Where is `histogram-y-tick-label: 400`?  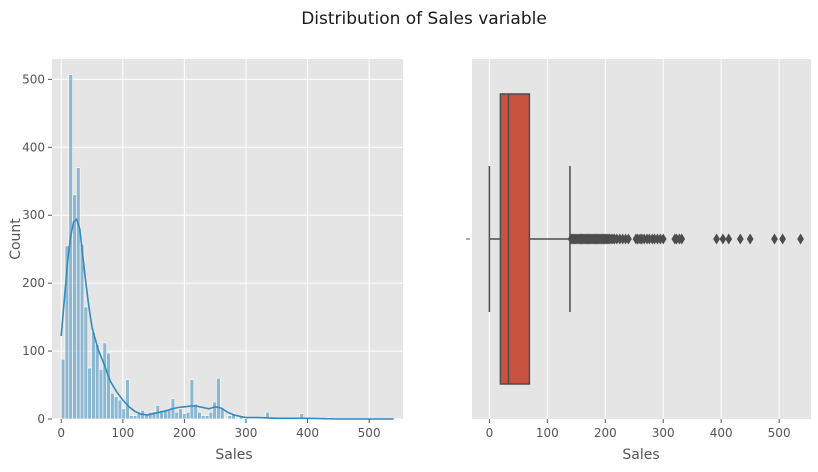 histogram-y-tick-label: 400 is located at coordinates (33, 147).